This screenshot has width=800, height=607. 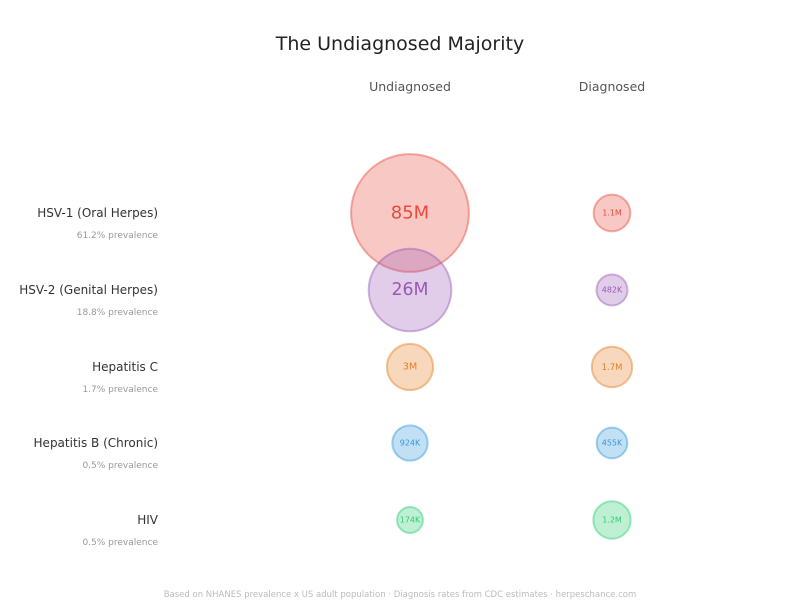 I want to click on row-label: HIV, so click(x=147, y=520).